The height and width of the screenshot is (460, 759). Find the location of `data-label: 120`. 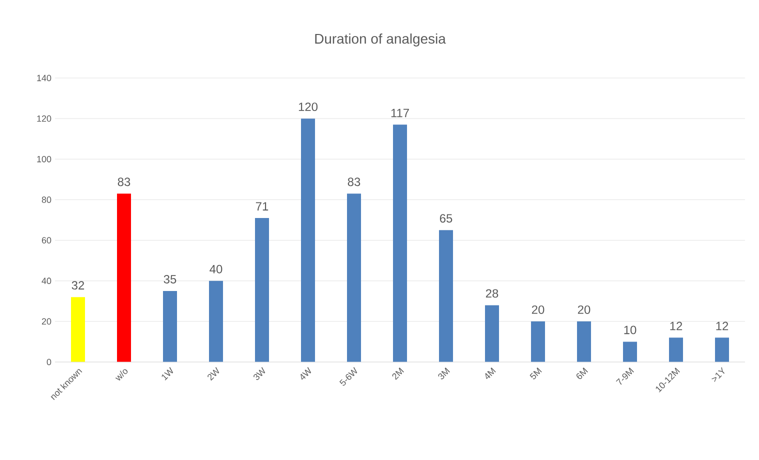

data-label: 120 is located at coordinates (308, 107).